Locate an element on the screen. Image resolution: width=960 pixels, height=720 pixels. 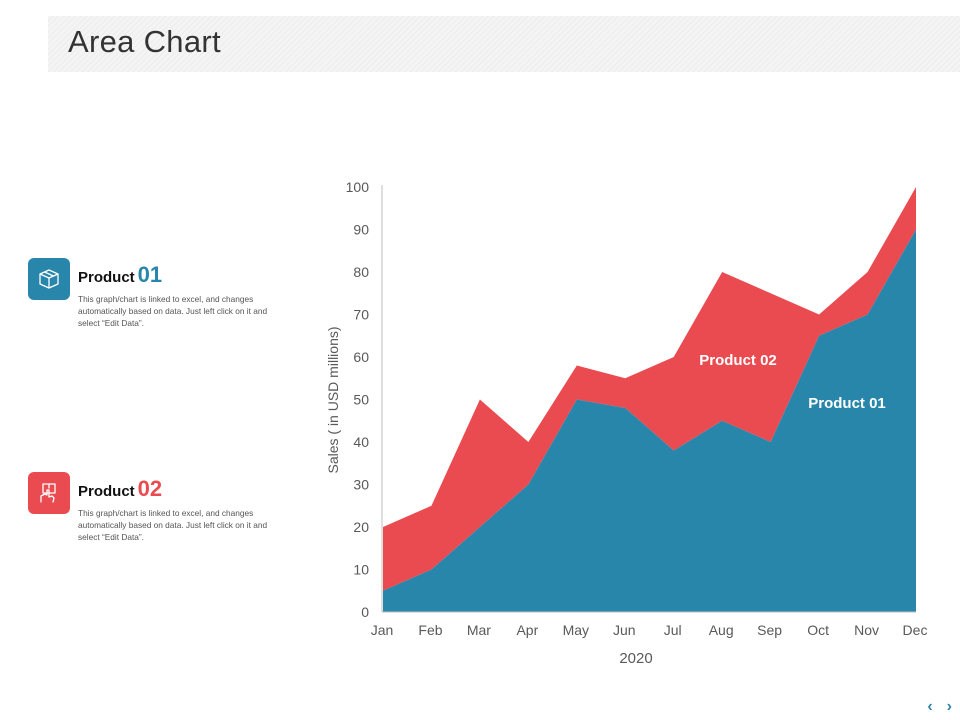
next-slide-button: › is located at coordinates (949, 706).